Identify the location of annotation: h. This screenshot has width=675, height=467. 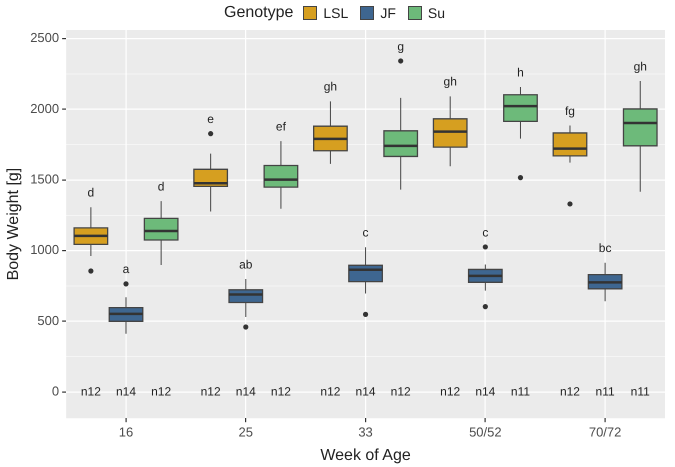
(520, 72).